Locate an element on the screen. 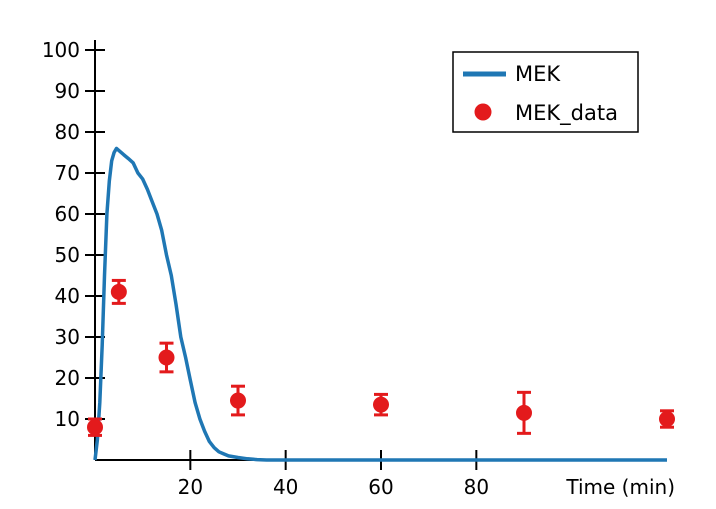  legend-entry-marker-label: MEK_data is located at coordinates (566, 113).